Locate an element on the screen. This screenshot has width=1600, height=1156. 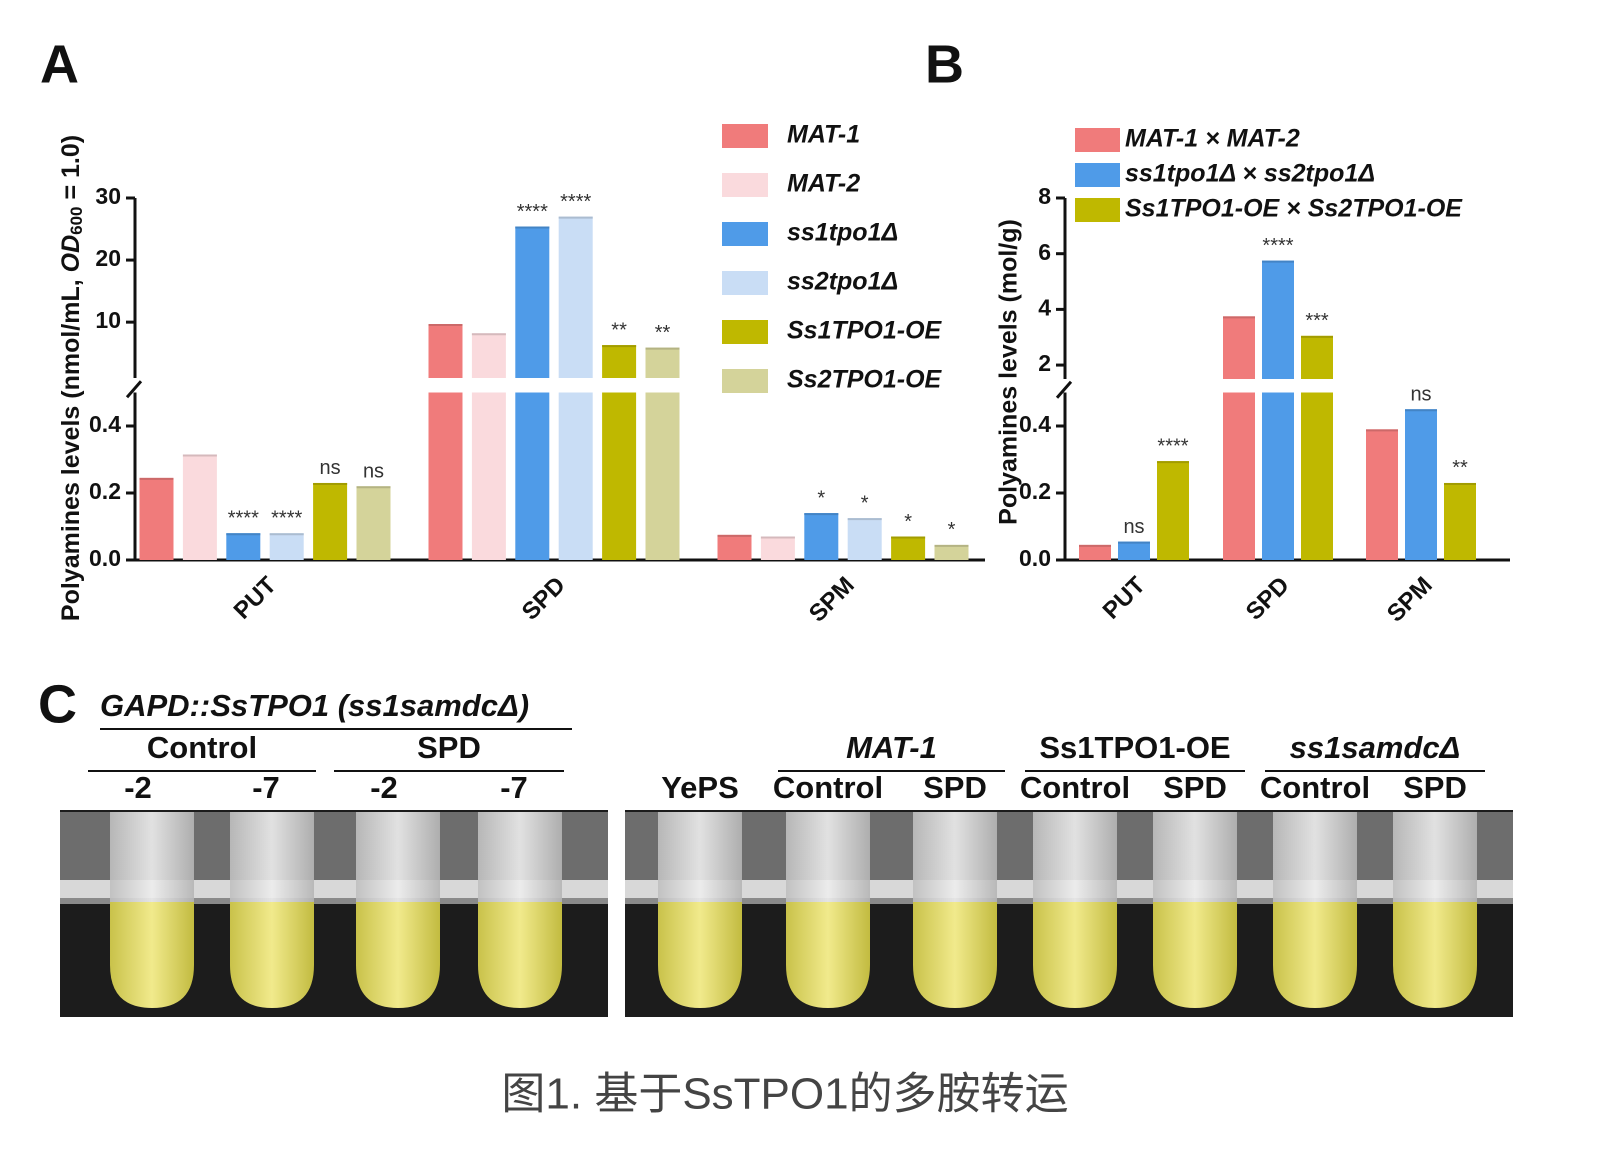
y-tick-label: 6 is located at coordinates (1044, 252).